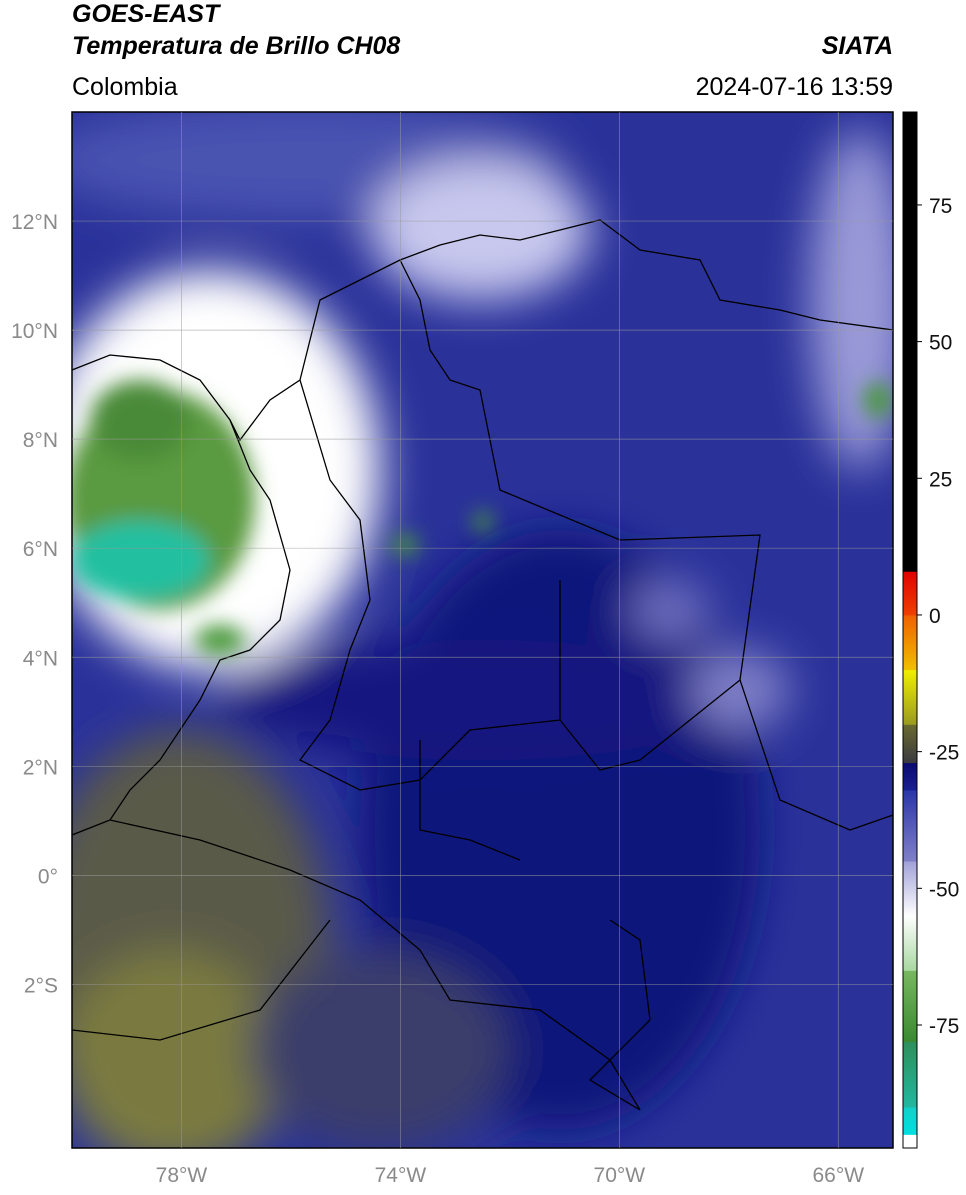  What do you see at coordinates (41, 985) in the screenshot?
I see `y-tick-label: 2°S` at bounding box center [41, 985].